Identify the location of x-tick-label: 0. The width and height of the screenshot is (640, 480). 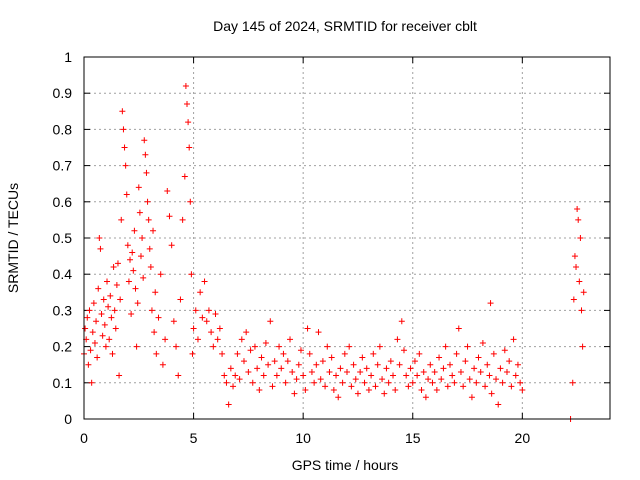
(84, 438).